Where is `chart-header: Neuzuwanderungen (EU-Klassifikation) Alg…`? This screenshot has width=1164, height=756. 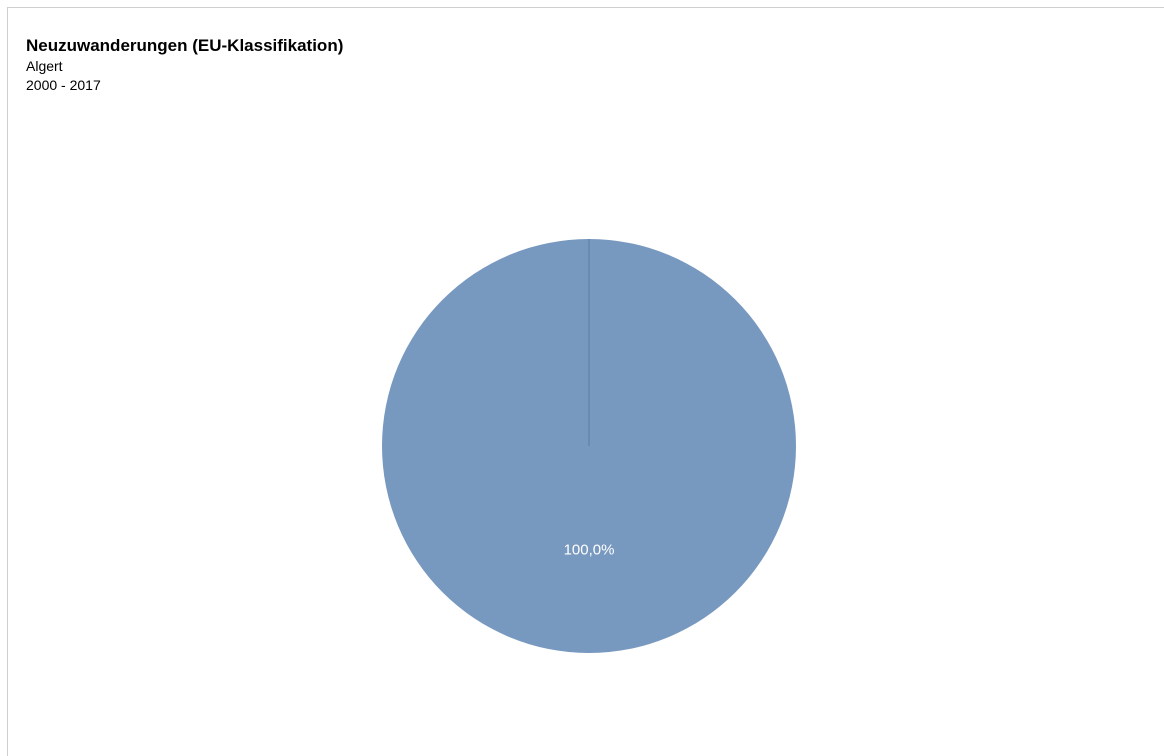 chart-header: Neuzuwanderungen (EU-Klassifikation) Alg… is located at coordinates (184, 65).